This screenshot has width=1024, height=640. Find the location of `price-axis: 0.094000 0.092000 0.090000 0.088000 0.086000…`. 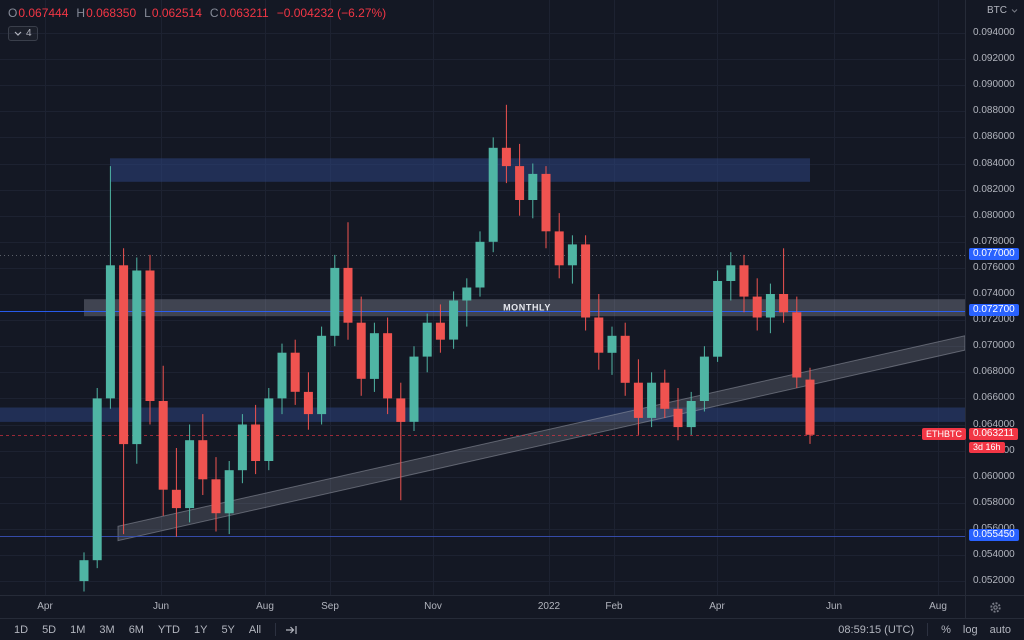

price-axis: 0.094000 0.092000 0.090000 0.088000 0.086000… is located at coordinates (973, 297).